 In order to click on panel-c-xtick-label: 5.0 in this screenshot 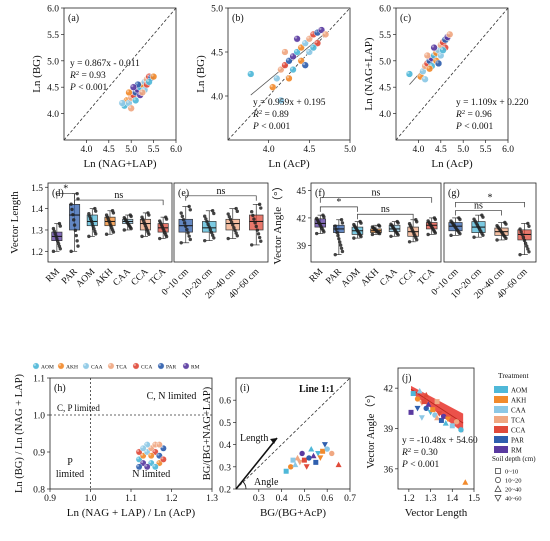, I will do `click(463, 150)`.